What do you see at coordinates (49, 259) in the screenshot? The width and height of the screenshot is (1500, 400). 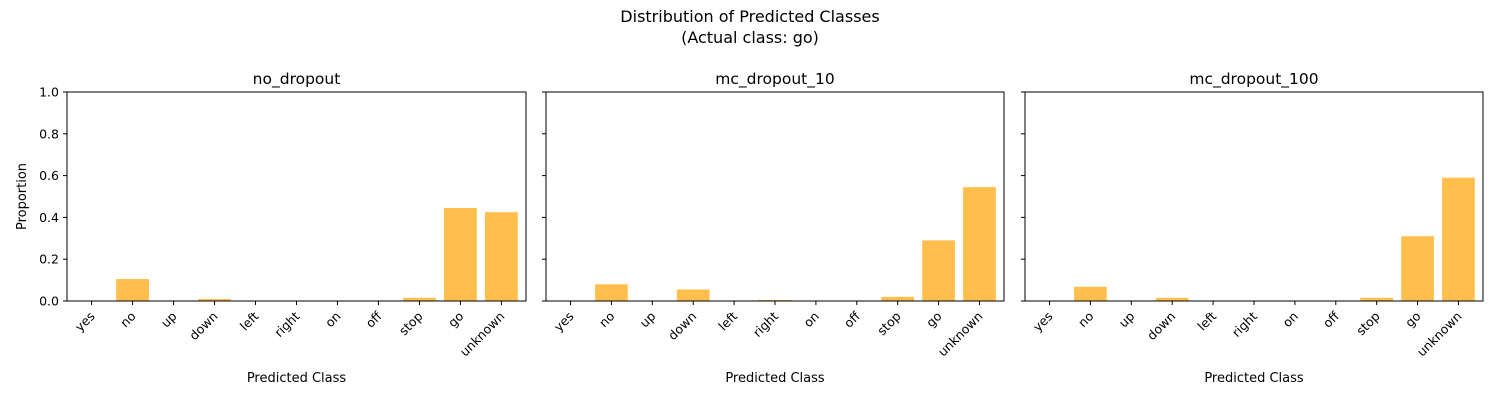 I see `y-tick-label: 0.2` at bounding box center [49, 259].